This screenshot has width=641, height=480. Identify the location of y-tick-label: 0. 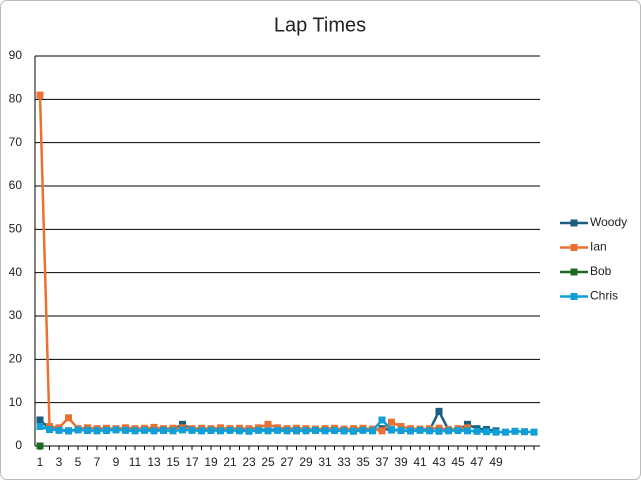
(18, 445).